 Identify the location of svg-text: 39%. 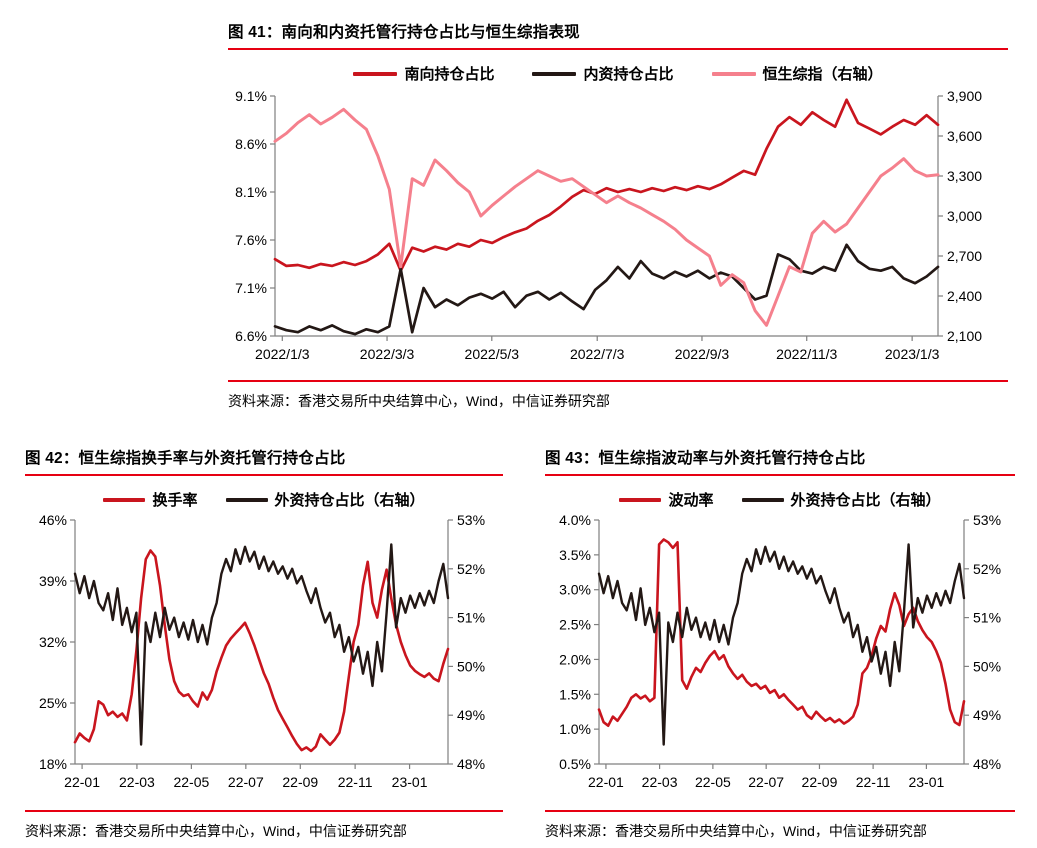
(53, 581).